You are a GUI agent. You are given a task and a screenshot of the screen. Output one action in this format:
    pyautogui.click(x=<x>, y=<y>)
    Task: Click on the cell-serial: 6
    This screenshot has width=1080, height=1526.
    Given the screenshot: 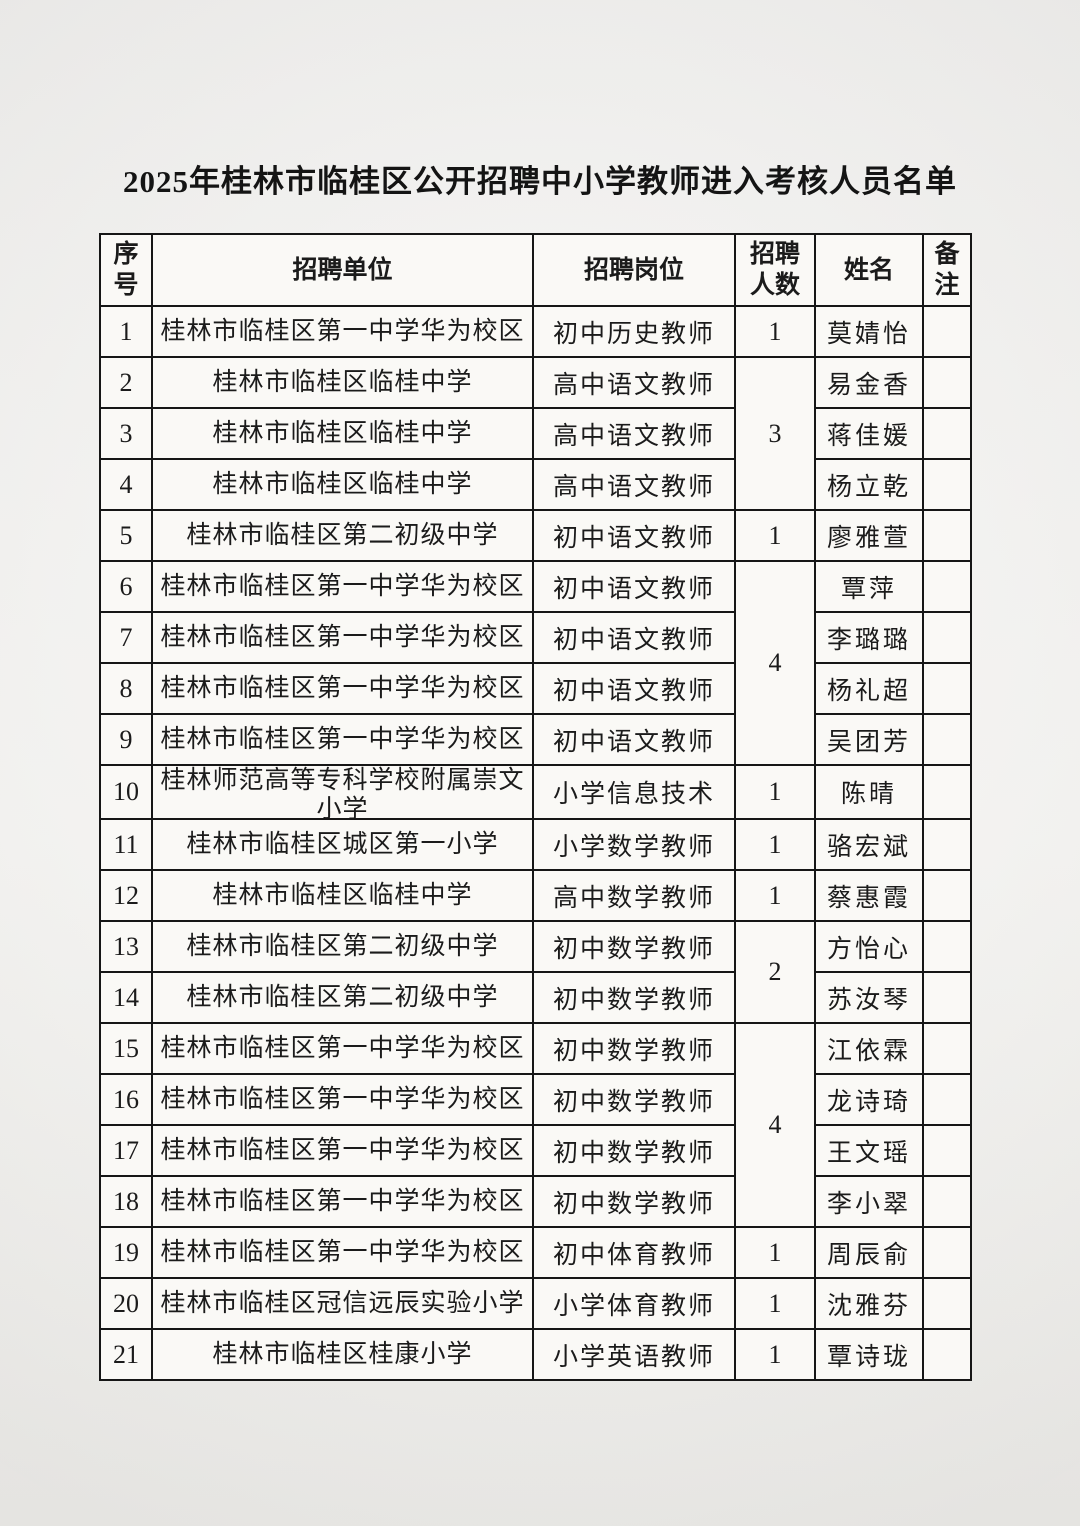 What is the action you would take?
    pyautogui.click(x=126, y=586)
    